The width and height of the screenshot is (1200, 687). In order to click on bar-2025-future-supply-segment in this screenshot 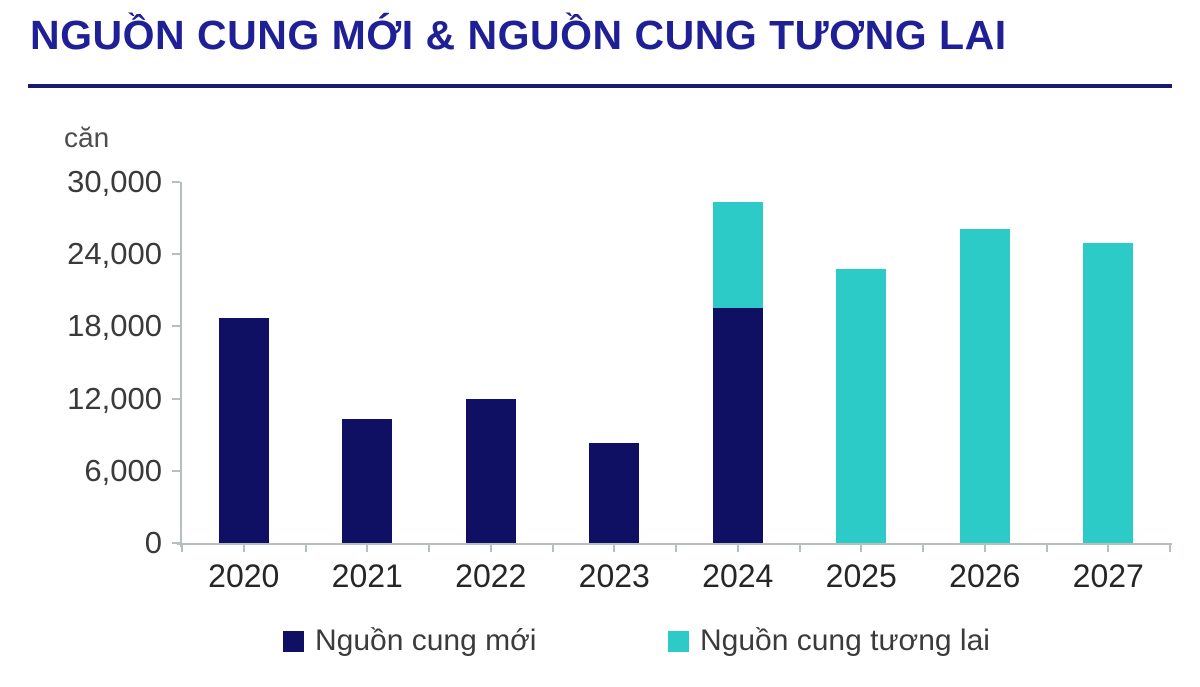, I will do `click(861, 405)`.